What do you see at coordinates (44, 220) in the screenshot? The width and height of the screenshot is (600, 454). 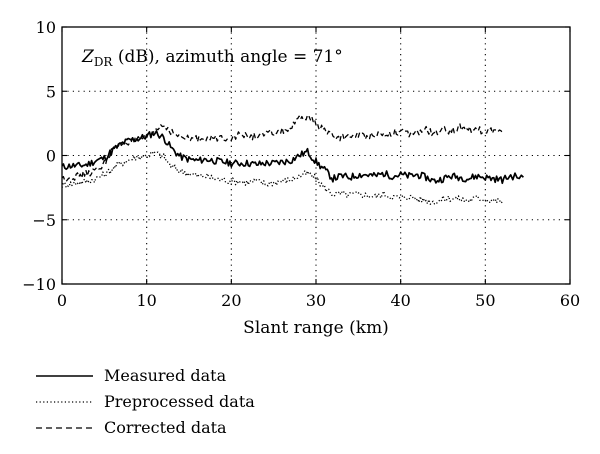 I see `y-tick-label: −5` at bounding box center [44, 220].